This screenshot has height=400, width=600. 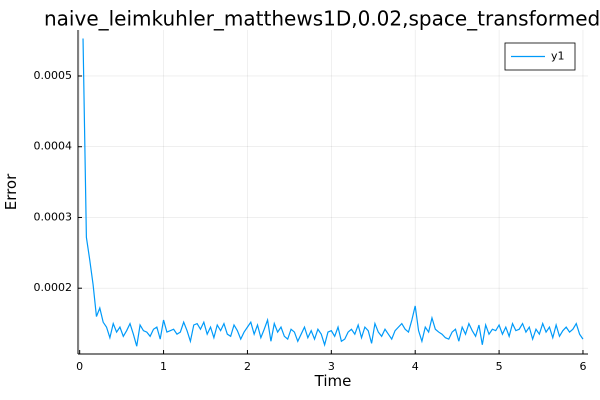 What do you see at coordinates (331, 366) in the screenshot?
I see `x-tick-label: 3` at bounding box center [331, 366].